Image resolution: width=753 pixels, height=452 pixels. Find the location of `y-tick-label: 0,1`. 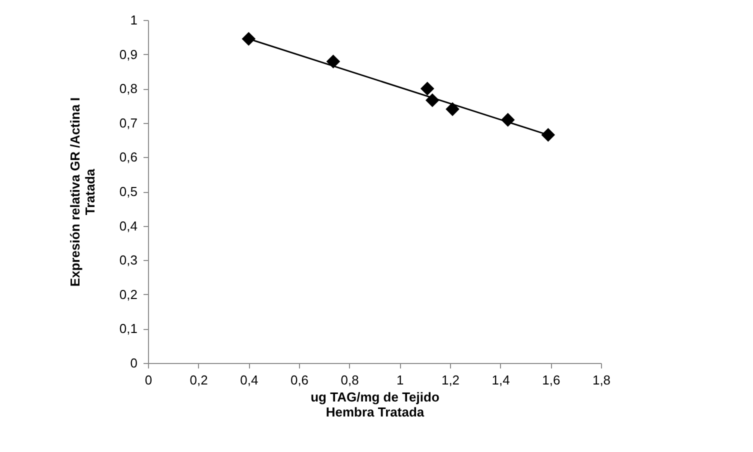

y-tick-label: 0,1 is located at coordinates (128, 328).